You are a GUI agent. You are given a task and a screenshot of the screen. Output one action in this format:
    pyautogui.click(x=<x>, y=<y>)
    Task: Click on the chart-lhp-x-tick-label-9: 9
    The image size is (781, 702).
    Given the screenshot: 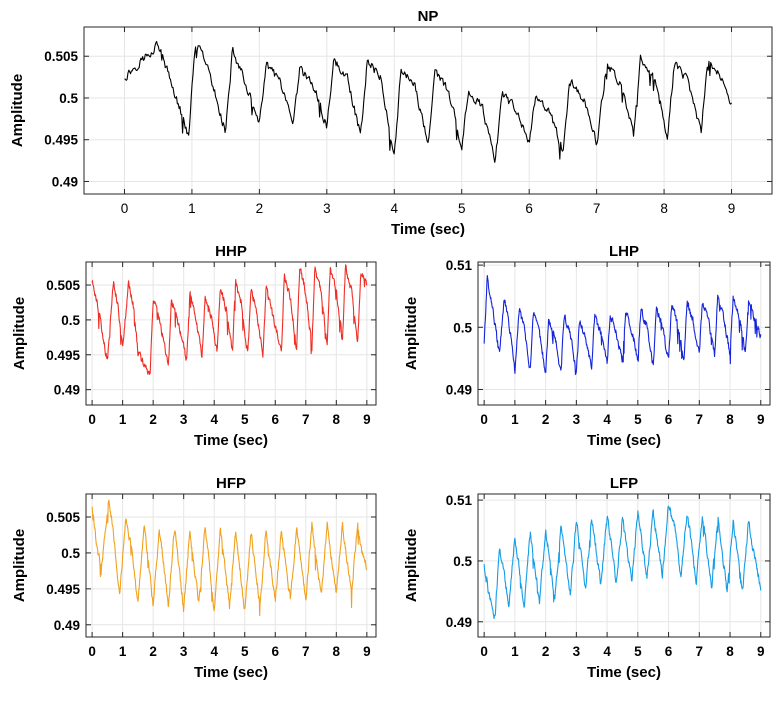 What is the action you would take?
    pyautogui.click(x=761, y=419)
    